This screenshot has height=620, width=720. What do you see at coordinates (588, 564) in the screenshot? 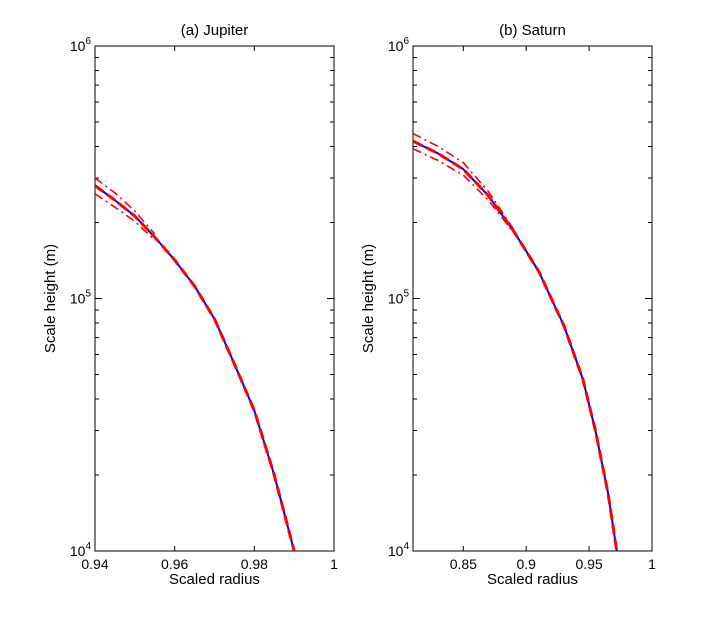
I see `x-tick-label: 0.95` at bounding box center [588, 564].